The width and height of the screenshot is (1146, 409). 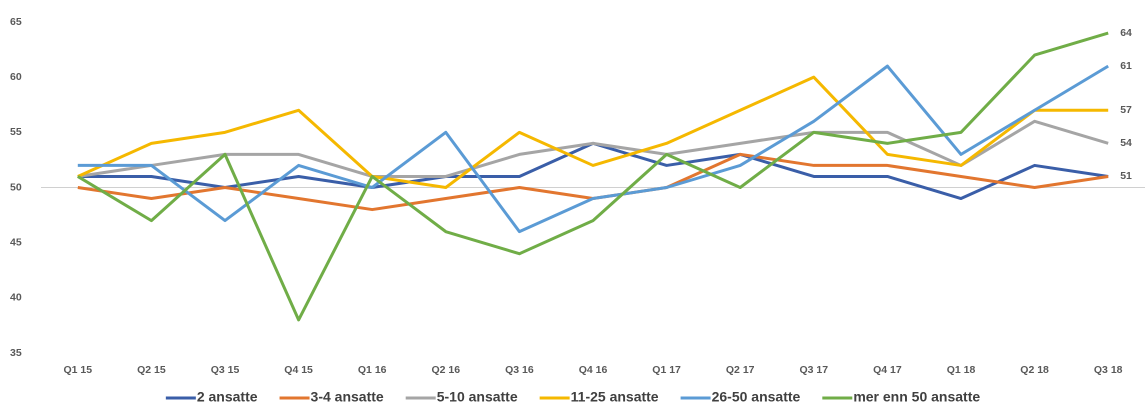 What do you see at coordinates (77, 370) in the screenshot?
I see `x-tick-label: Q1 15` at bounding box center [77, 370].